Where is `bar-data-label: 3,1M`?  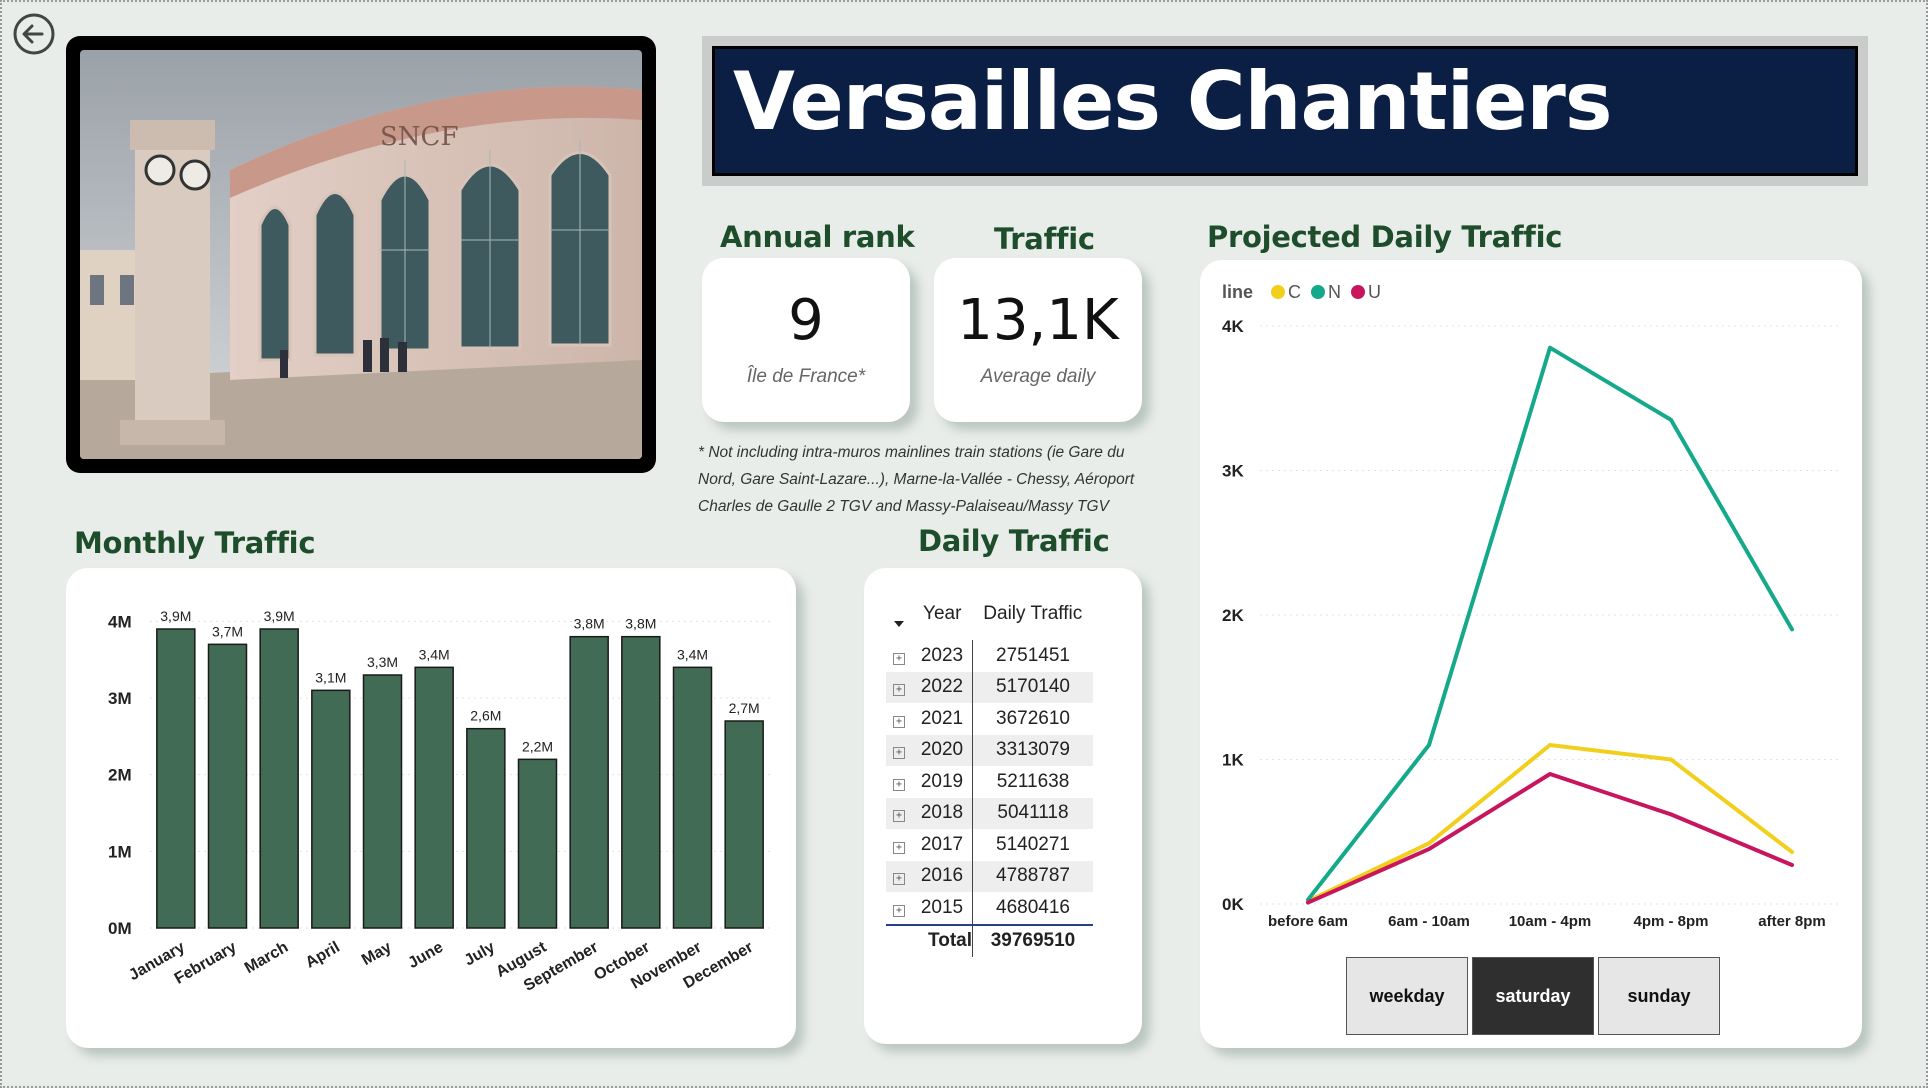 bar-data-label: 3,1M is located at coordinates (330, 677).